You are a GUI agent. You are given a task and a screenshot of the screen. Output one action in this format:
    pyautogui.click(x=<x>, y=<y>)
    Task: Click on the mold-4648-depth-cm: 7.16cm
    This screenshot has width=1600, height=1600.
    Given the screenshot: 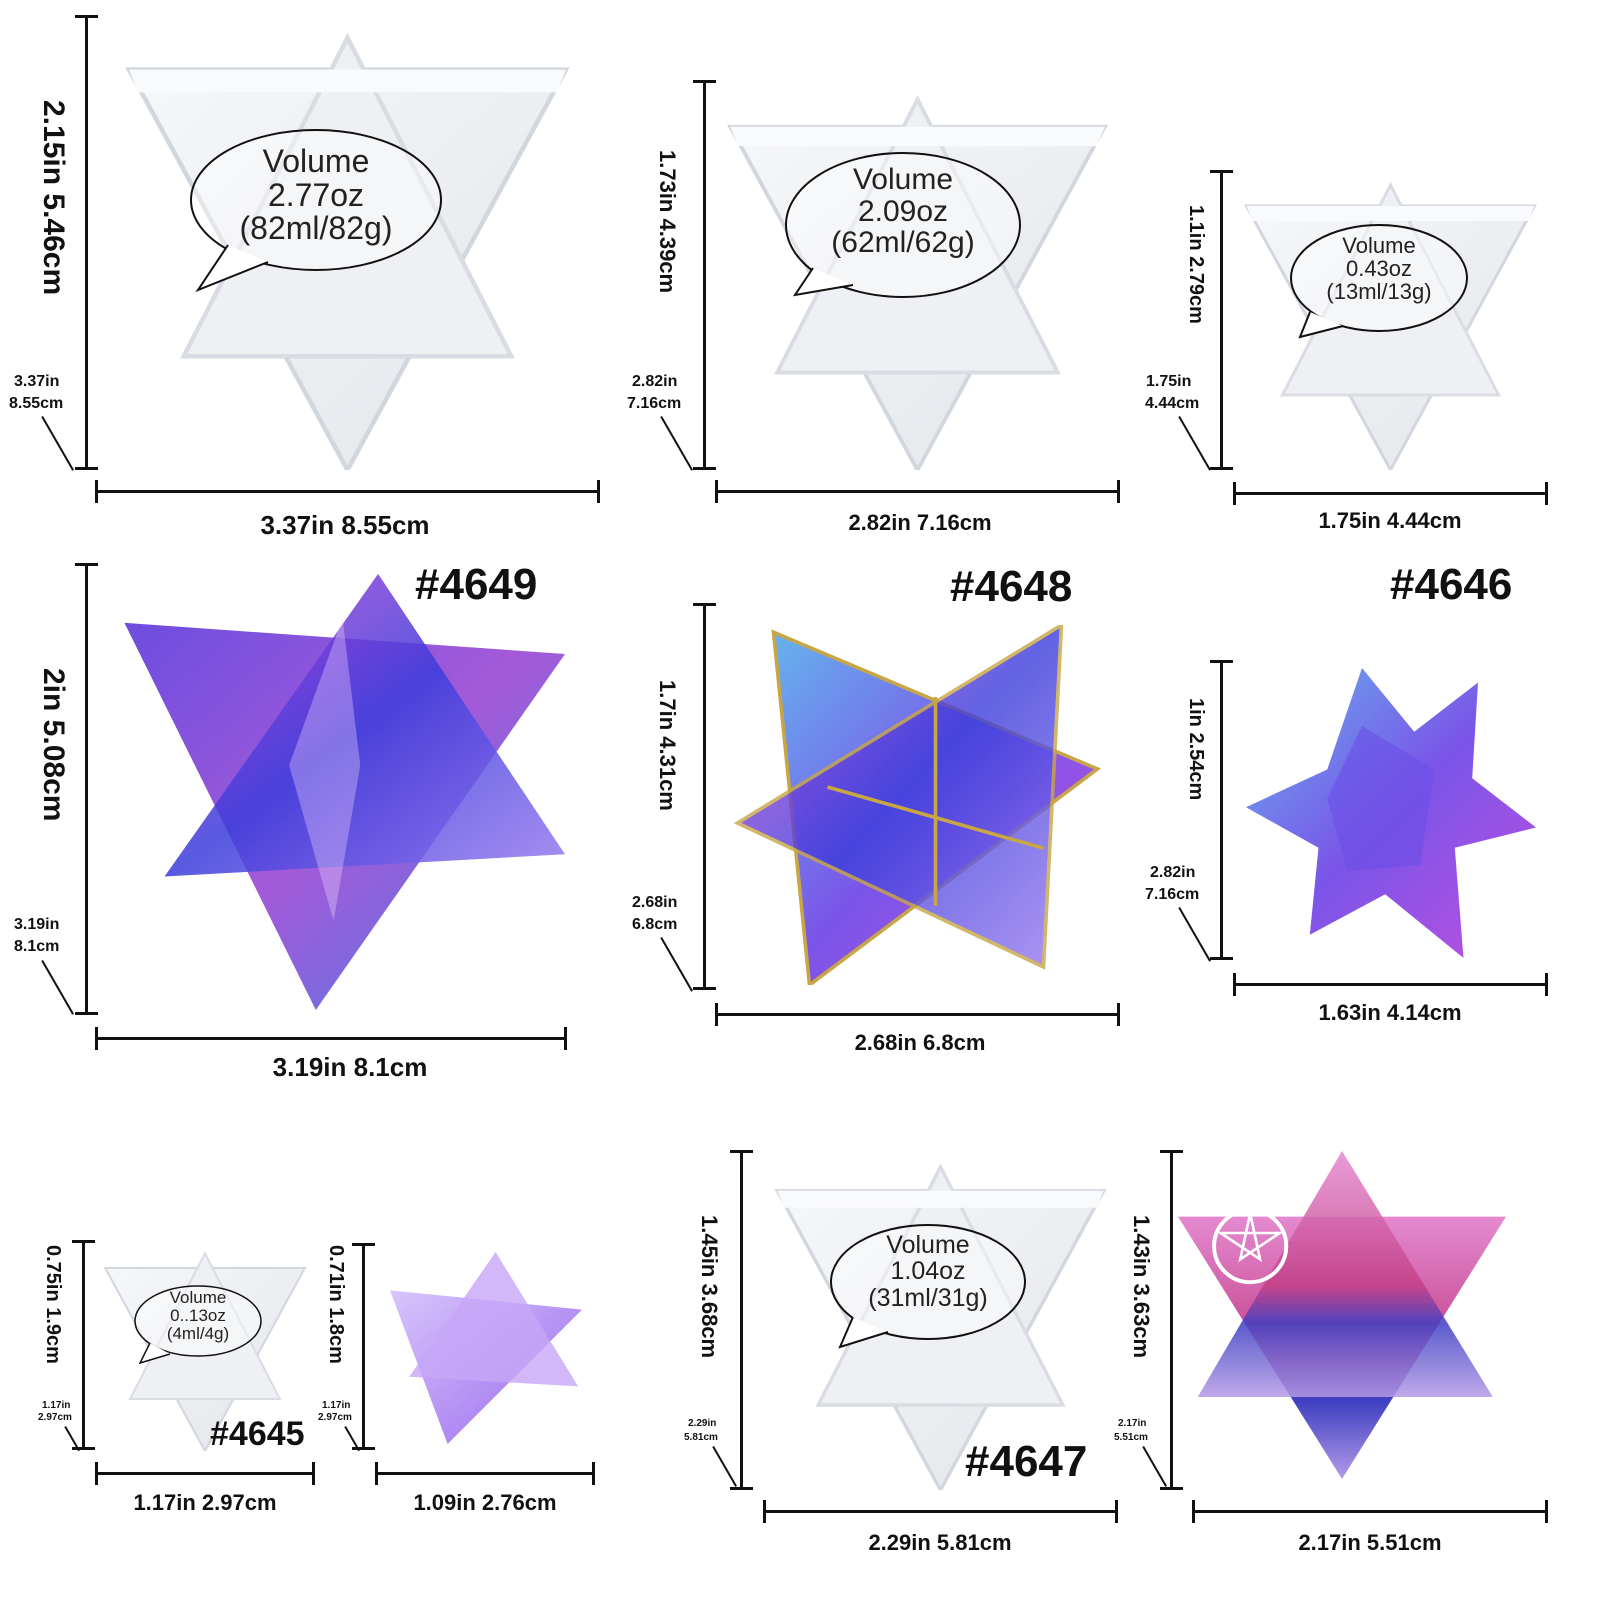 What is the action you would take?
    pyautogui.click(x=654, y=403)
    